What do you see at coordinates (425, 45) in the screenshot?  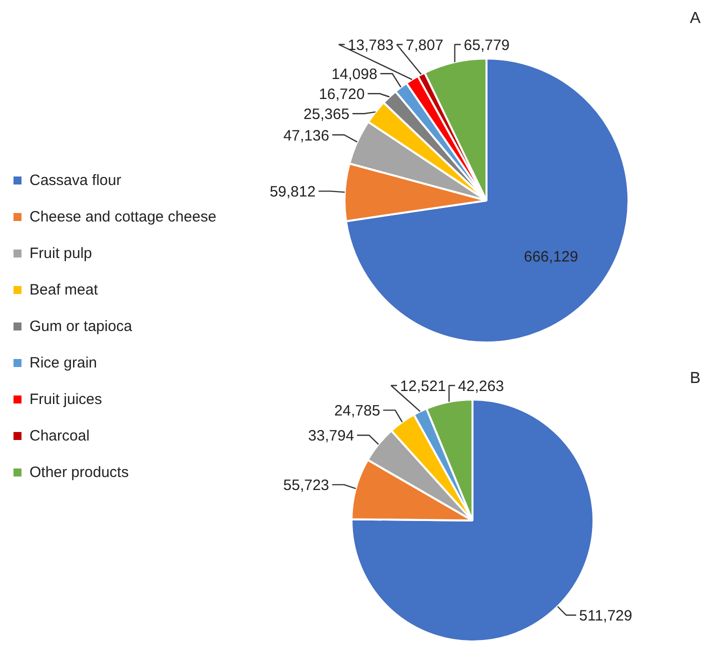 I see `data-label: 7,807` at bounding box center [425, 45].